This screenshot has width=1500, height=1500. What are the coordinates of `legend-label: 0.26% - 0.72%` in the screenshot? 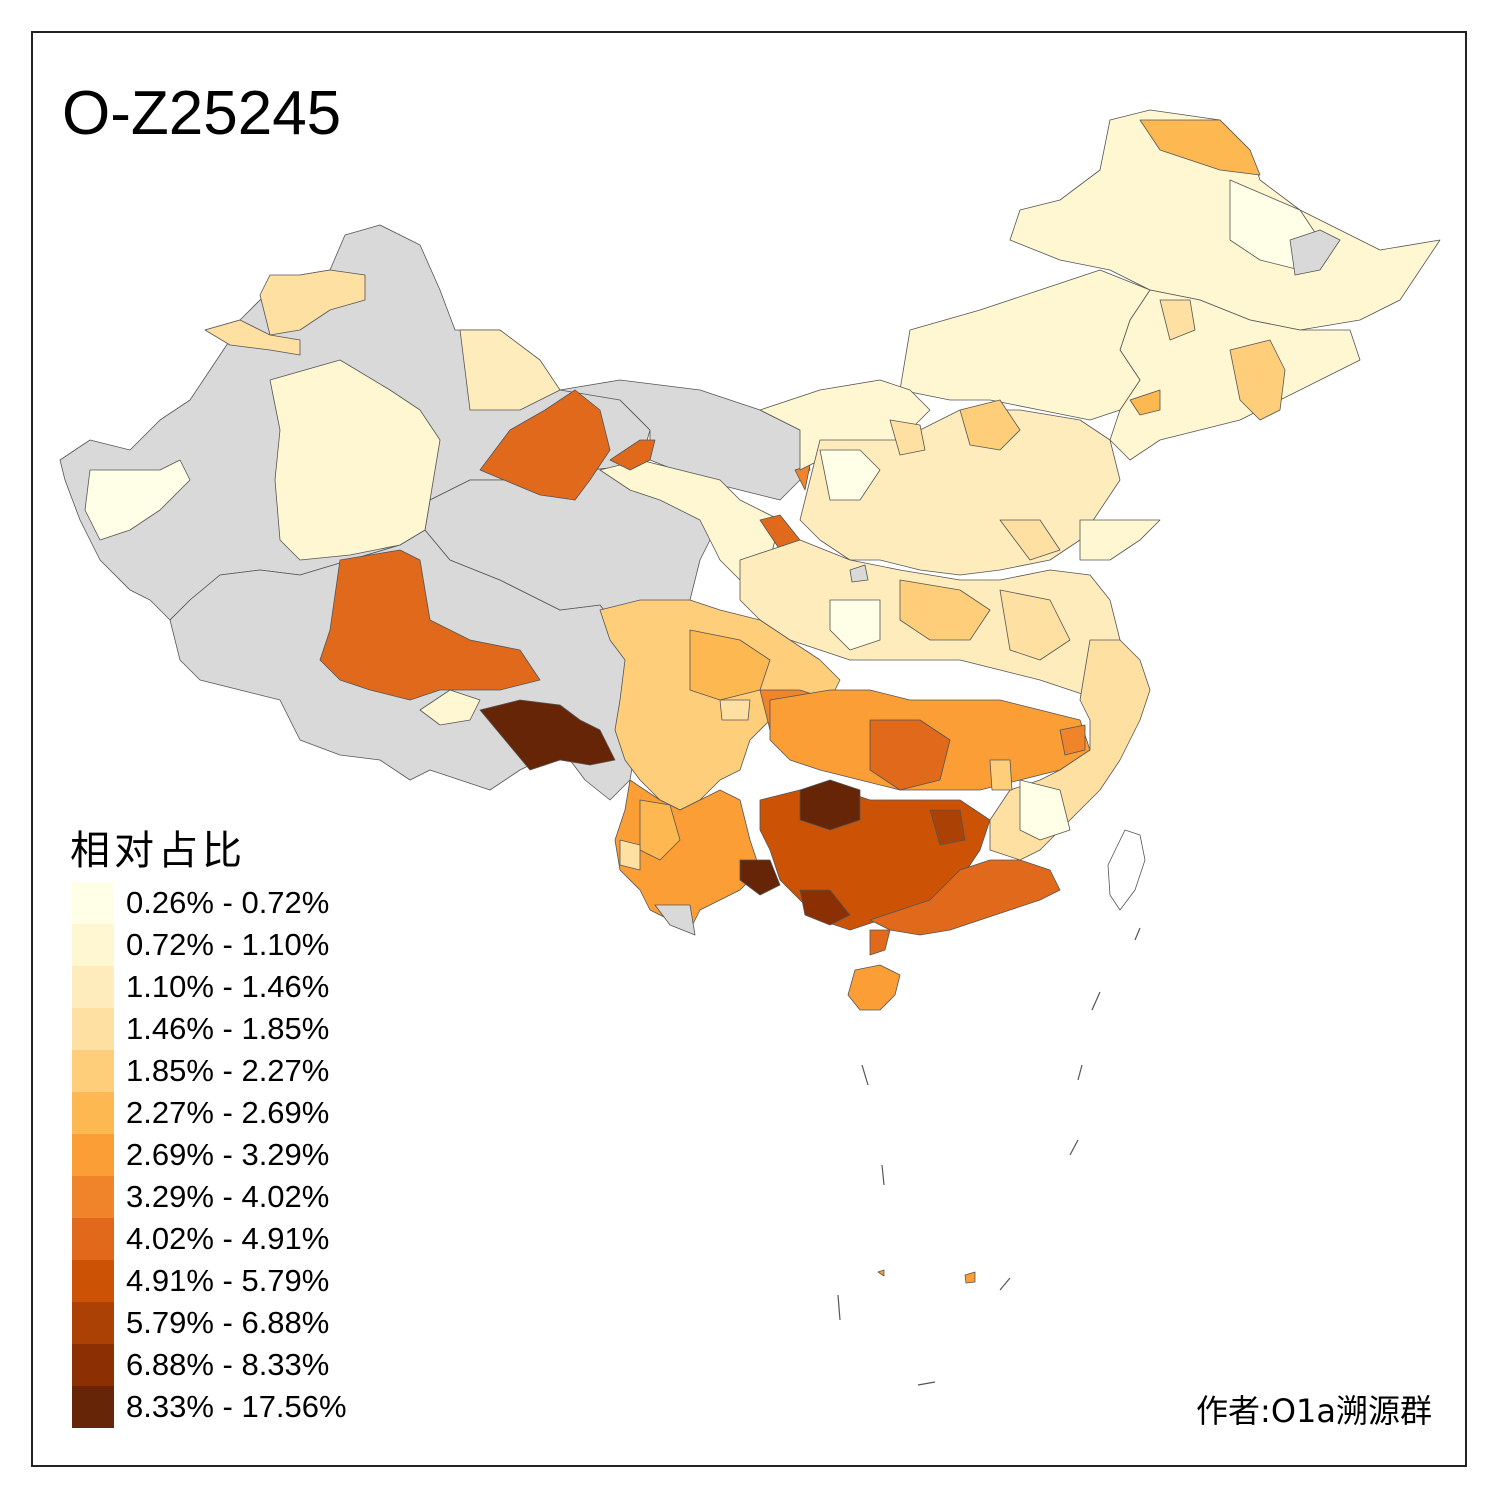 It's located at (228, 902).